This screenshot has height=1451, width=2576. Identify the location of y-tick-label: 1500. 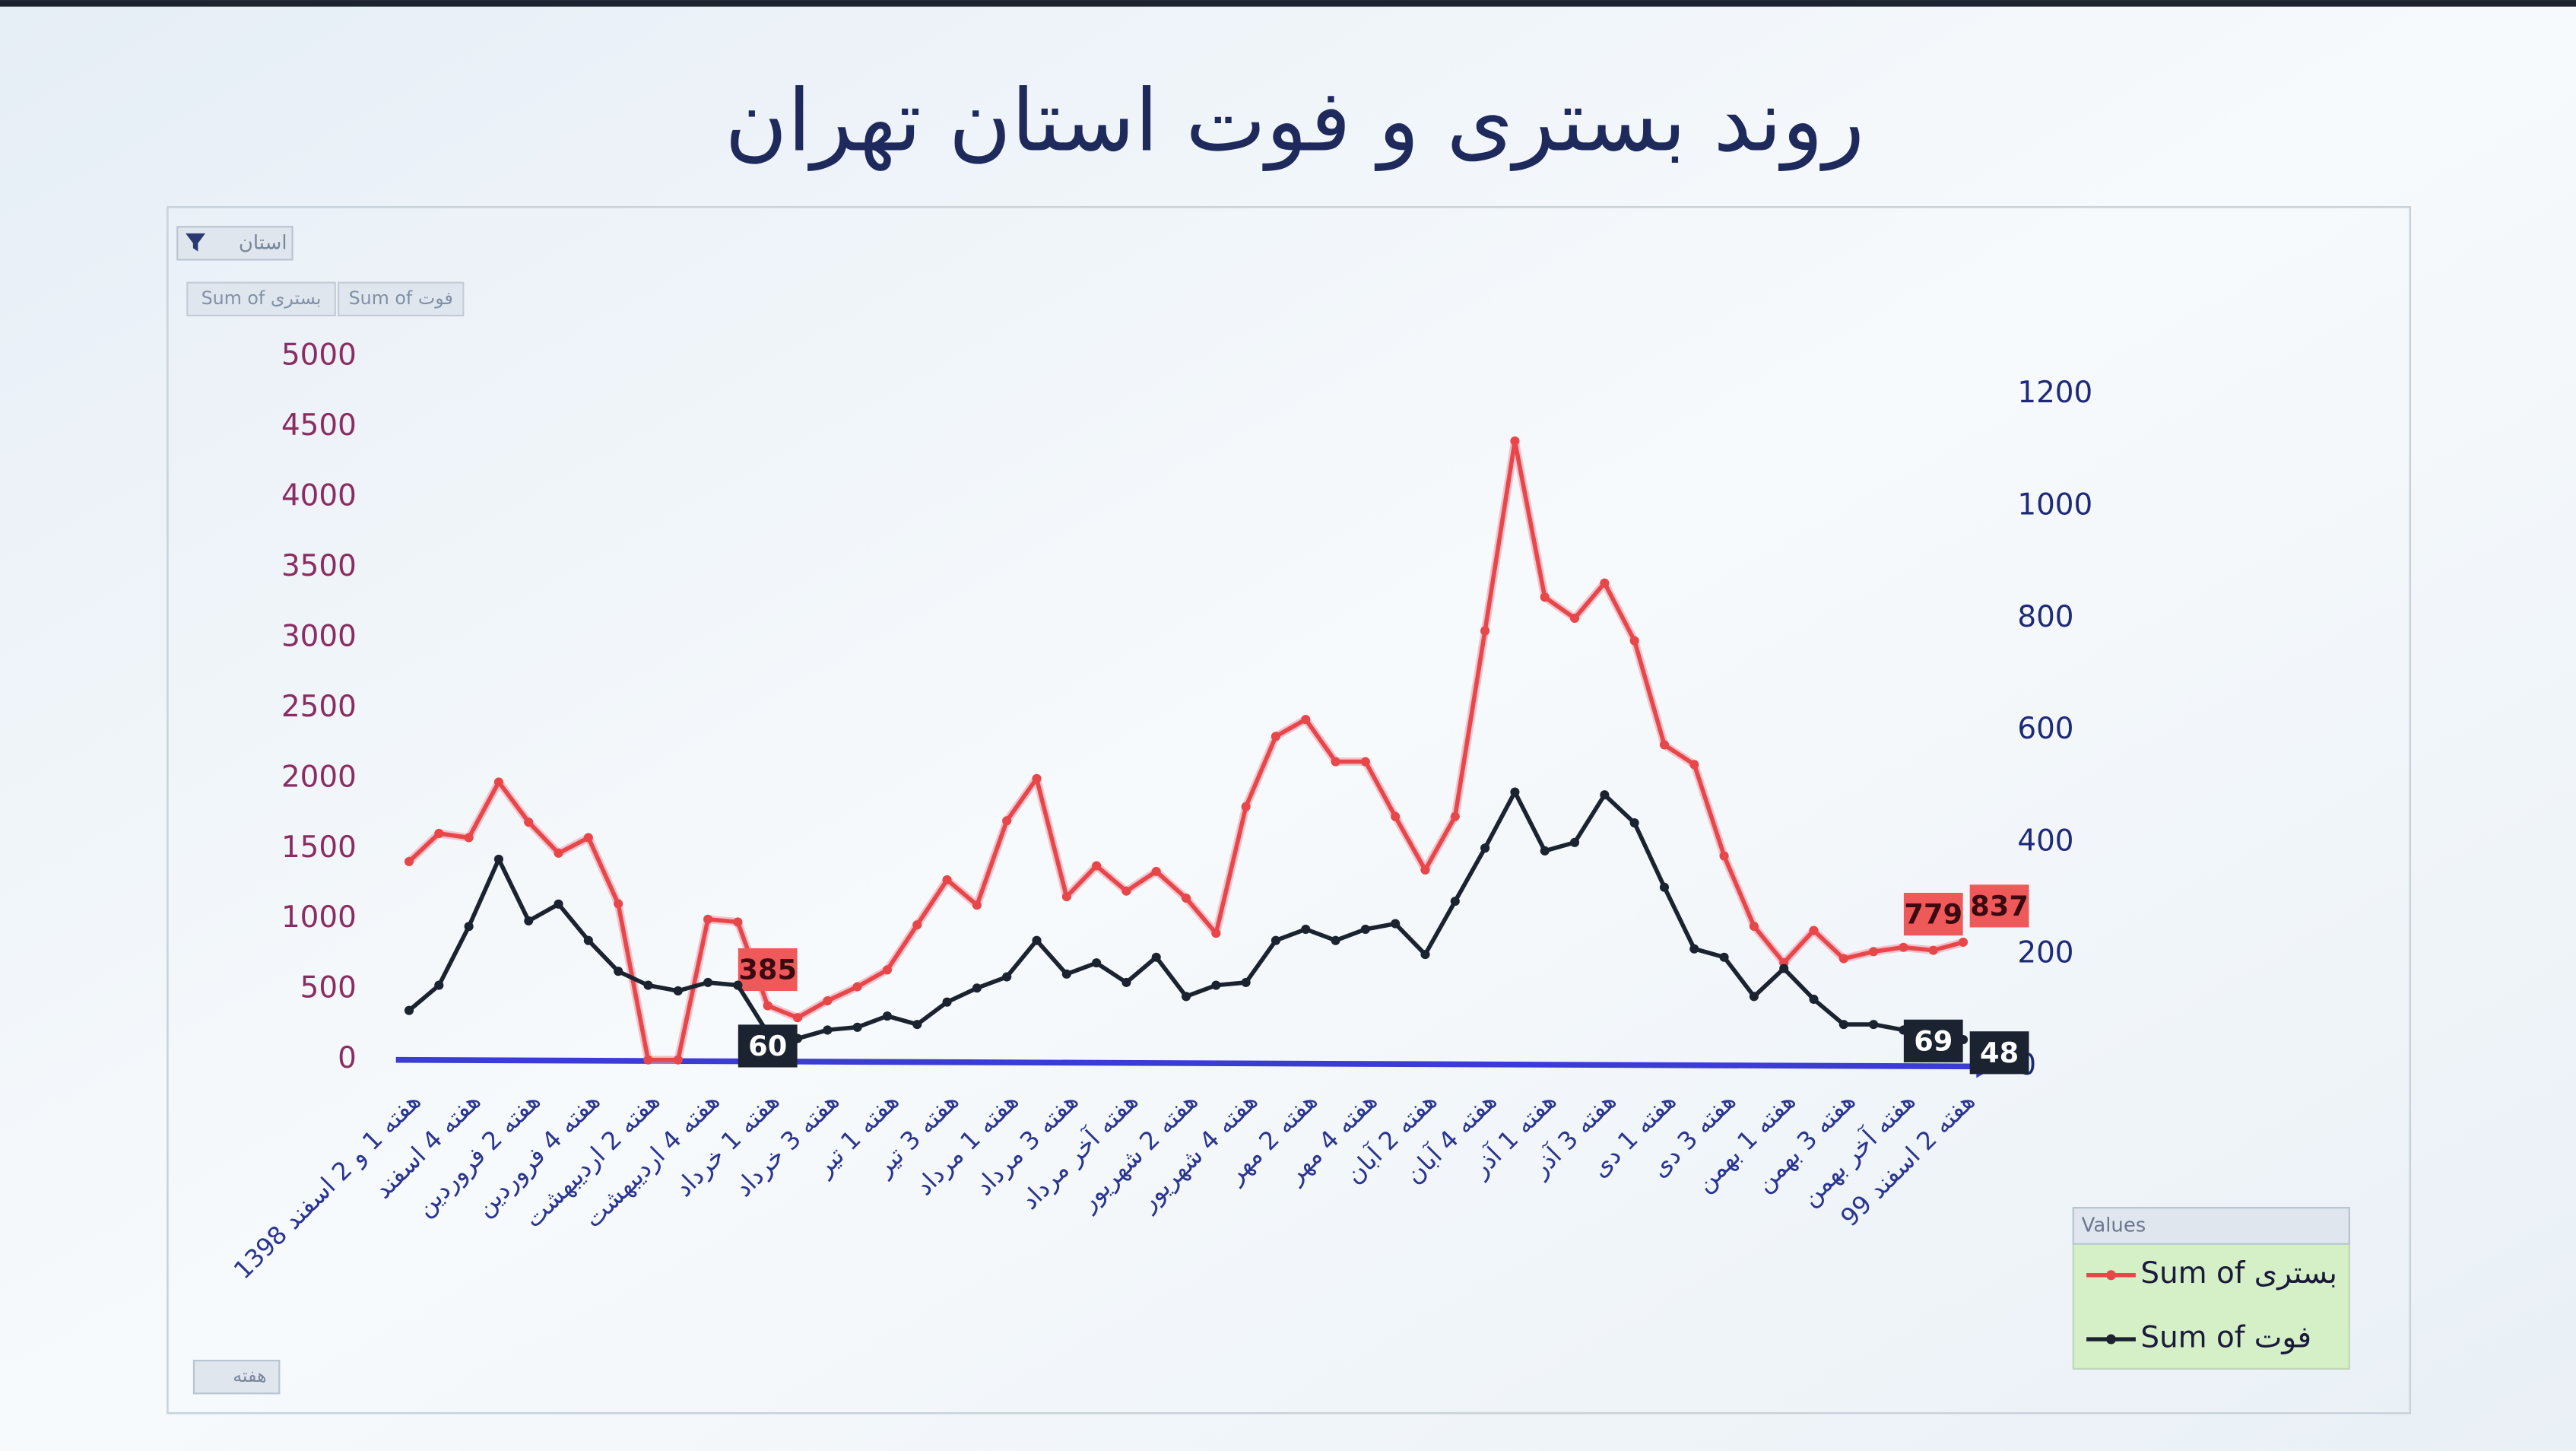
(319, 847).